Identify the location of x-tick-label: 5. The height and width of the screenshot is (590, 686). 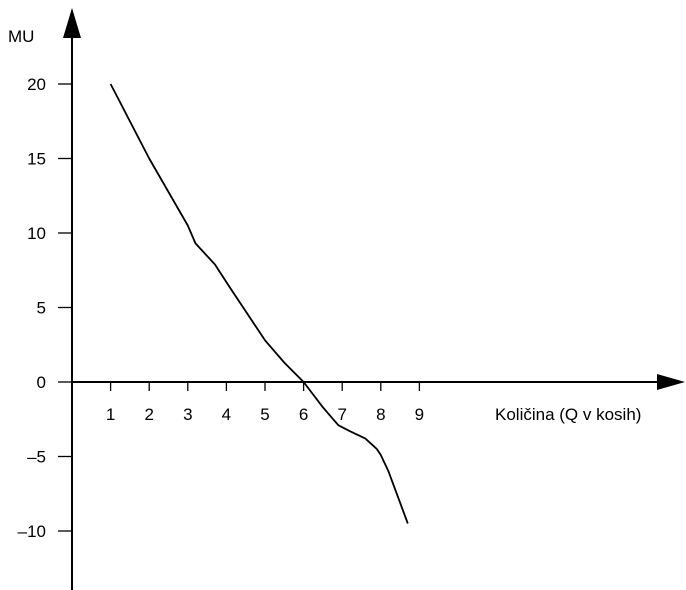
(264, 414).